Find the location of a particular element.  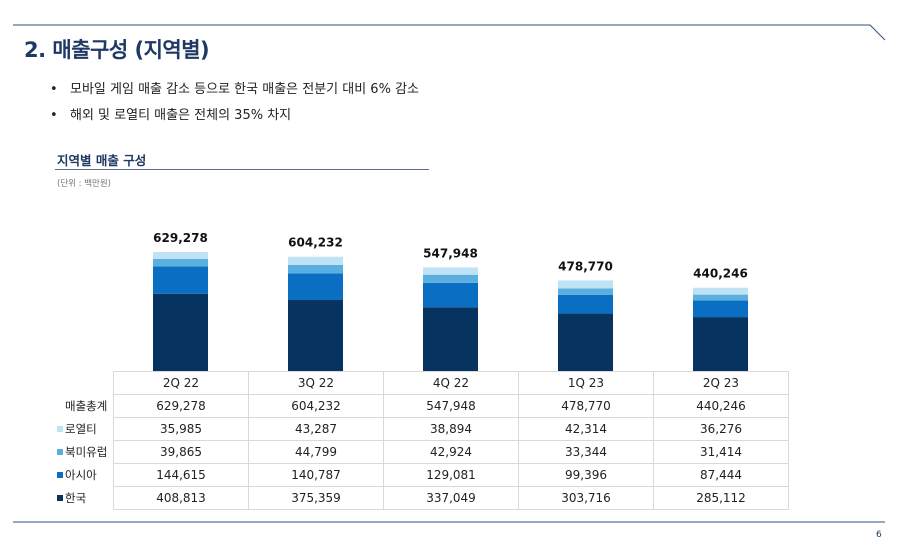

bullet-item: • 모바일 게임 매출 감소 등으로 한국 매출은 전분기 대비 6% 감소 is located at coordinates (234, 87).